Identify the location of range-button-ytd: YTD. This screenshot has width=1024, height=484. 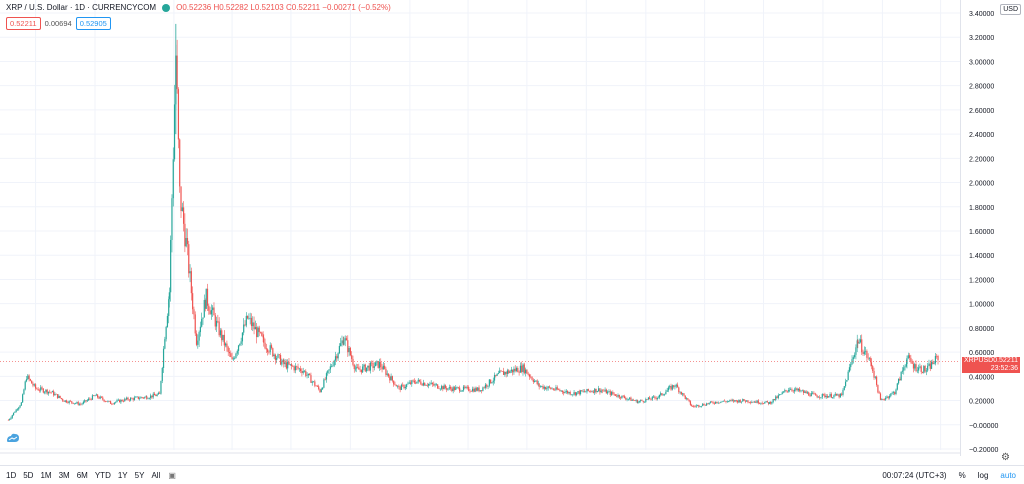
(102, 475).